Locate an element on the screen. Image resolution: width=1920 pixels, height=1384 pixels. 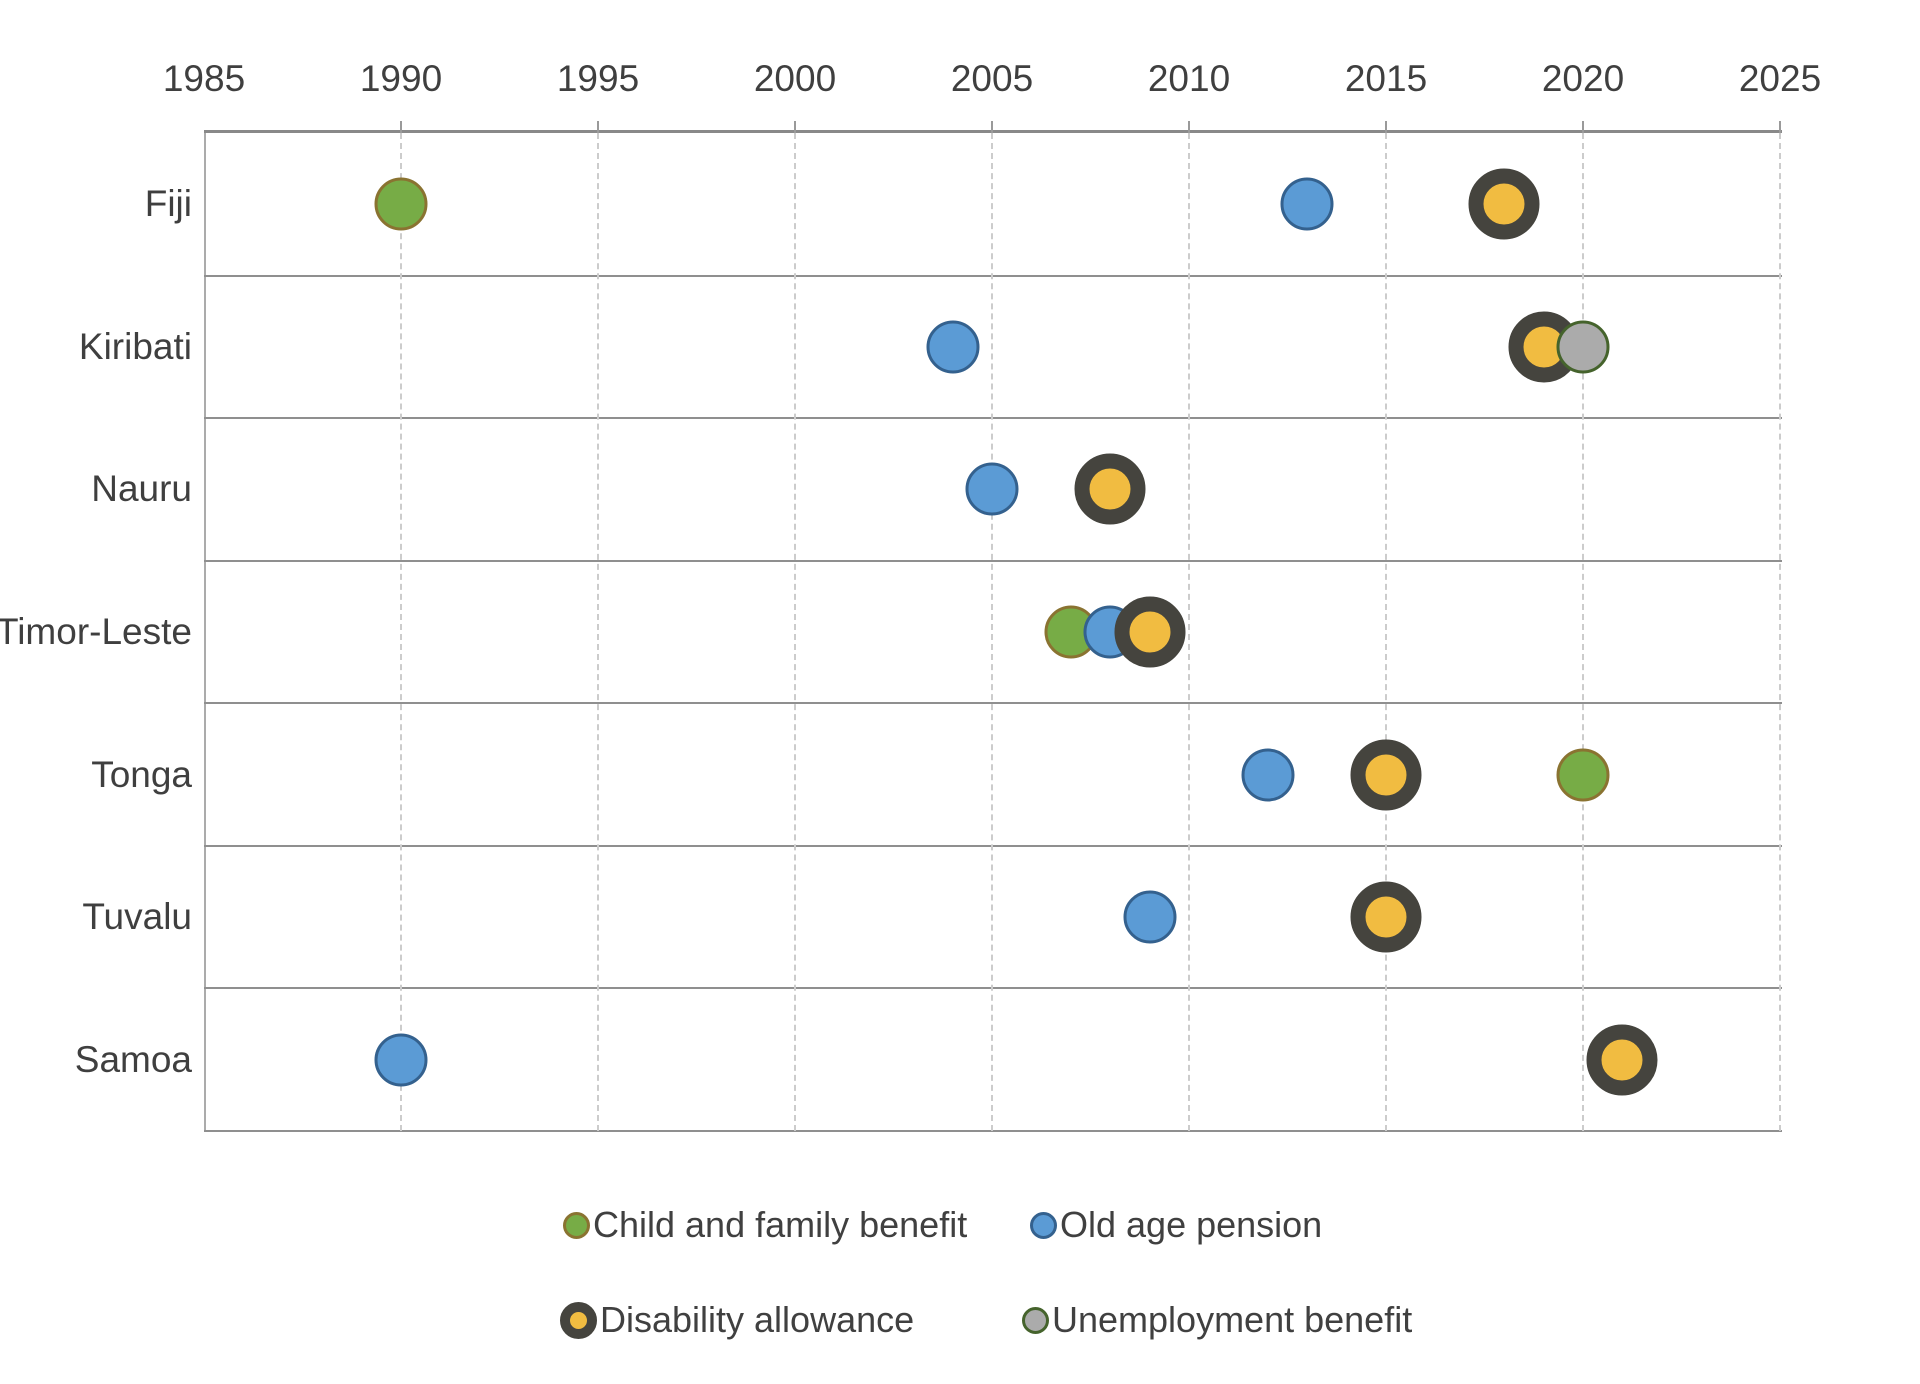
plot-top-border is located at coordinates (993, 131).